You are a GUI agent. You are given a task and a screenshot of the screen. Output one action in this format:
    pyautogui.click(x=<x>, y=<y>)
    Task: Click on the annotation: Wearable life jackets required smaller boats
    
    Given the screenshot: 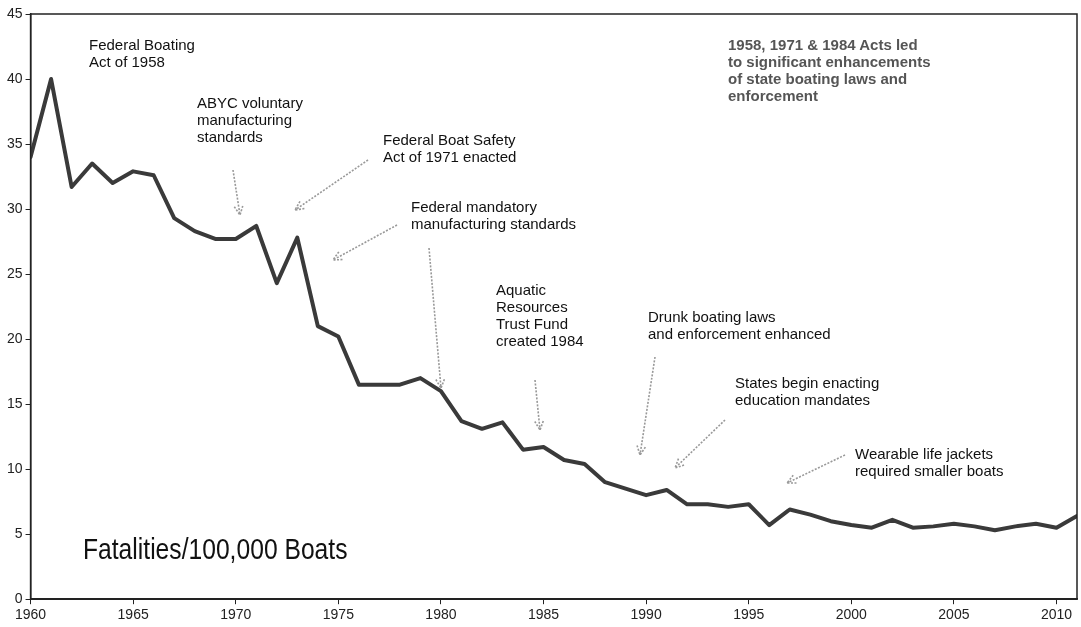 What is the action you would take?
    pyautogui.click(x=929, y=462)
    